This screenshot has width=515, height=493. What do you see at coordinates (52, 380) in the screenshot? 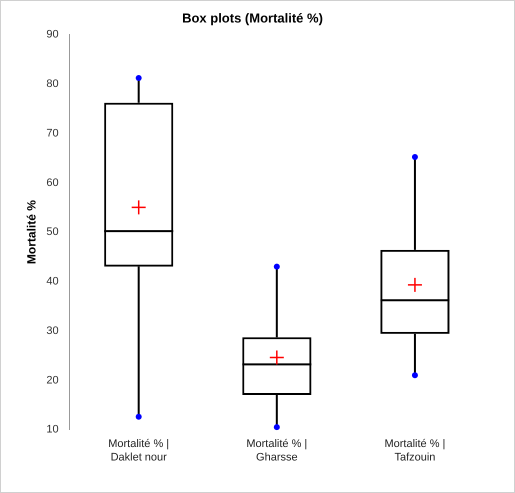
I see `y-tick-label: 20` at bounding box center [52, 380].